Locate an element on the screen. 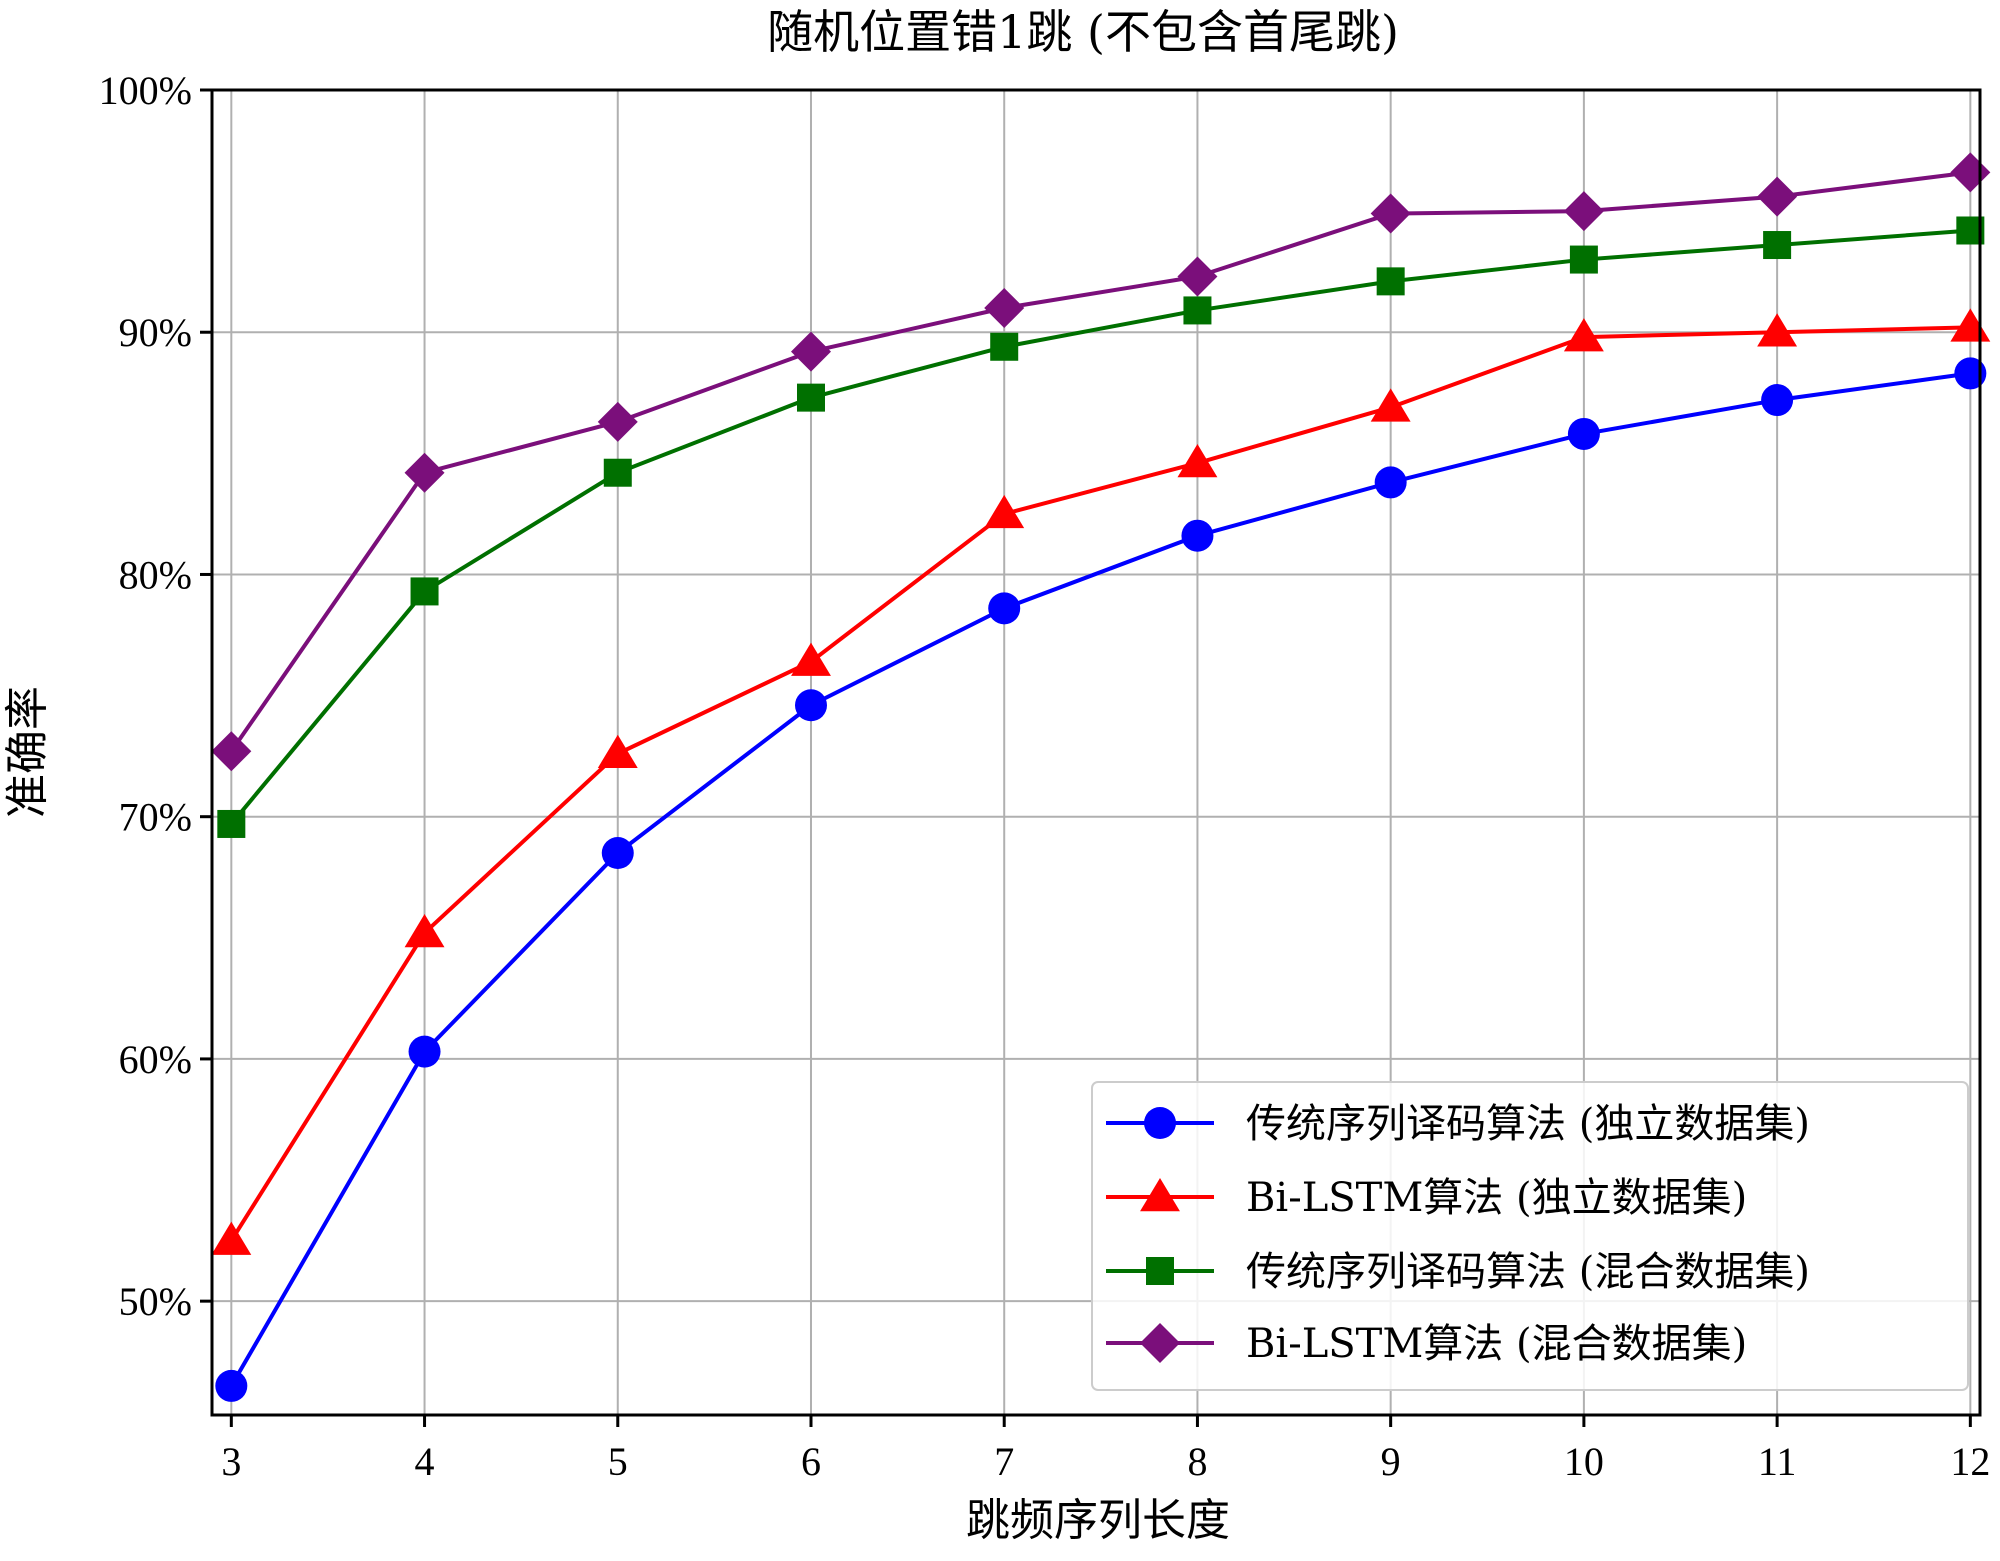  legend-label: 传统序列译码算法 (混合数据集) is located at coordinates (1528, 1272).